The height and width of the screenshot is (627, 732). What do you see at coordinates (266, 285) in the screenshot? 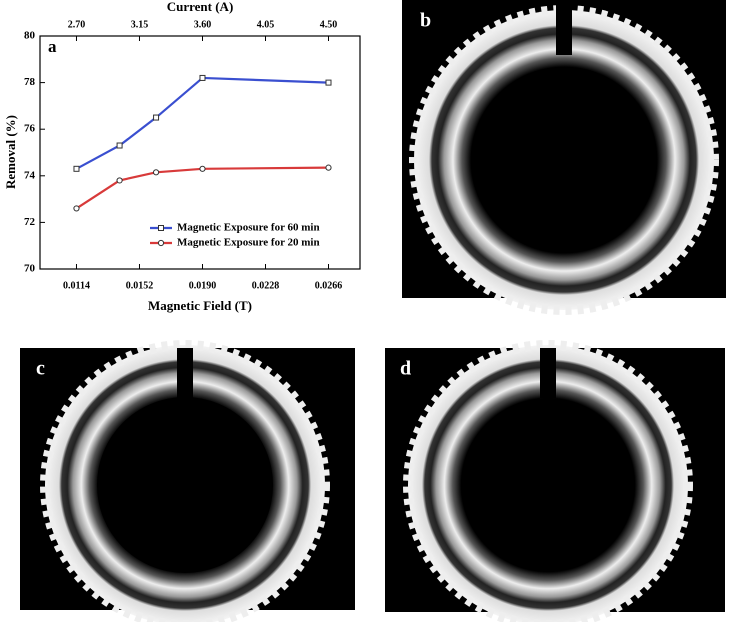
I see `x-tick-label: 0.0228` at bounding box center [266, 285].